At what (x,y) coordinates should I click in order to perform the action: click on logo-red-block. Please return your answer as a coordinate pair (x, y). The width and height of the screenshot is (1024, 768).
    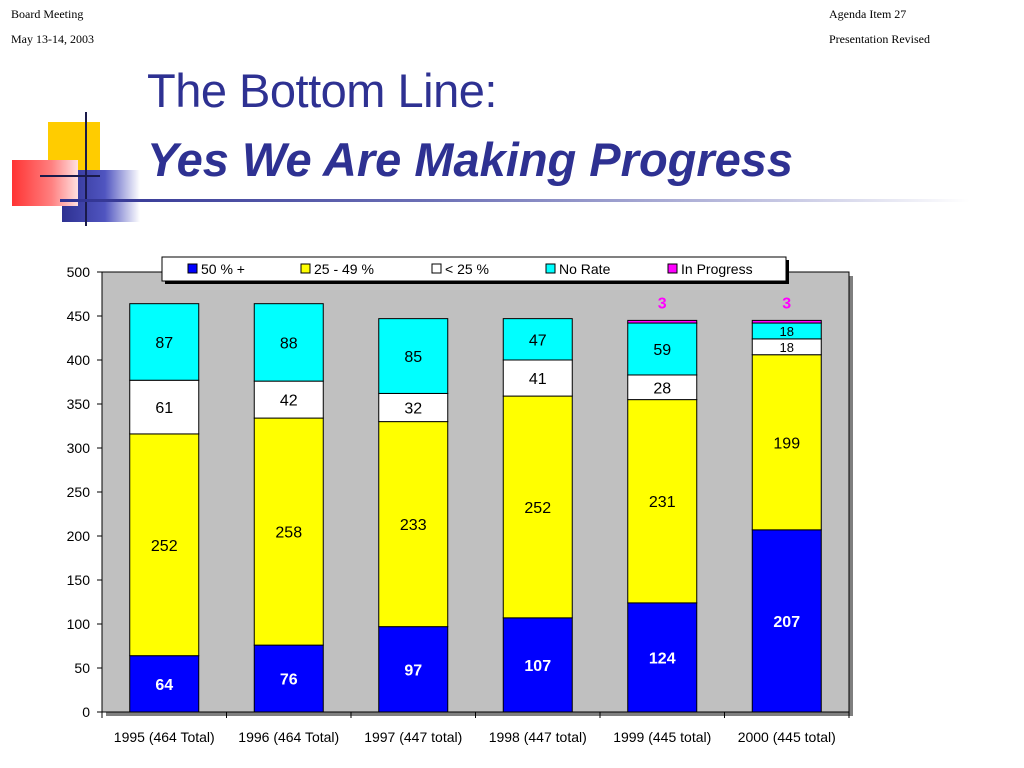
    Looking at the image, I should click on (45, 183).